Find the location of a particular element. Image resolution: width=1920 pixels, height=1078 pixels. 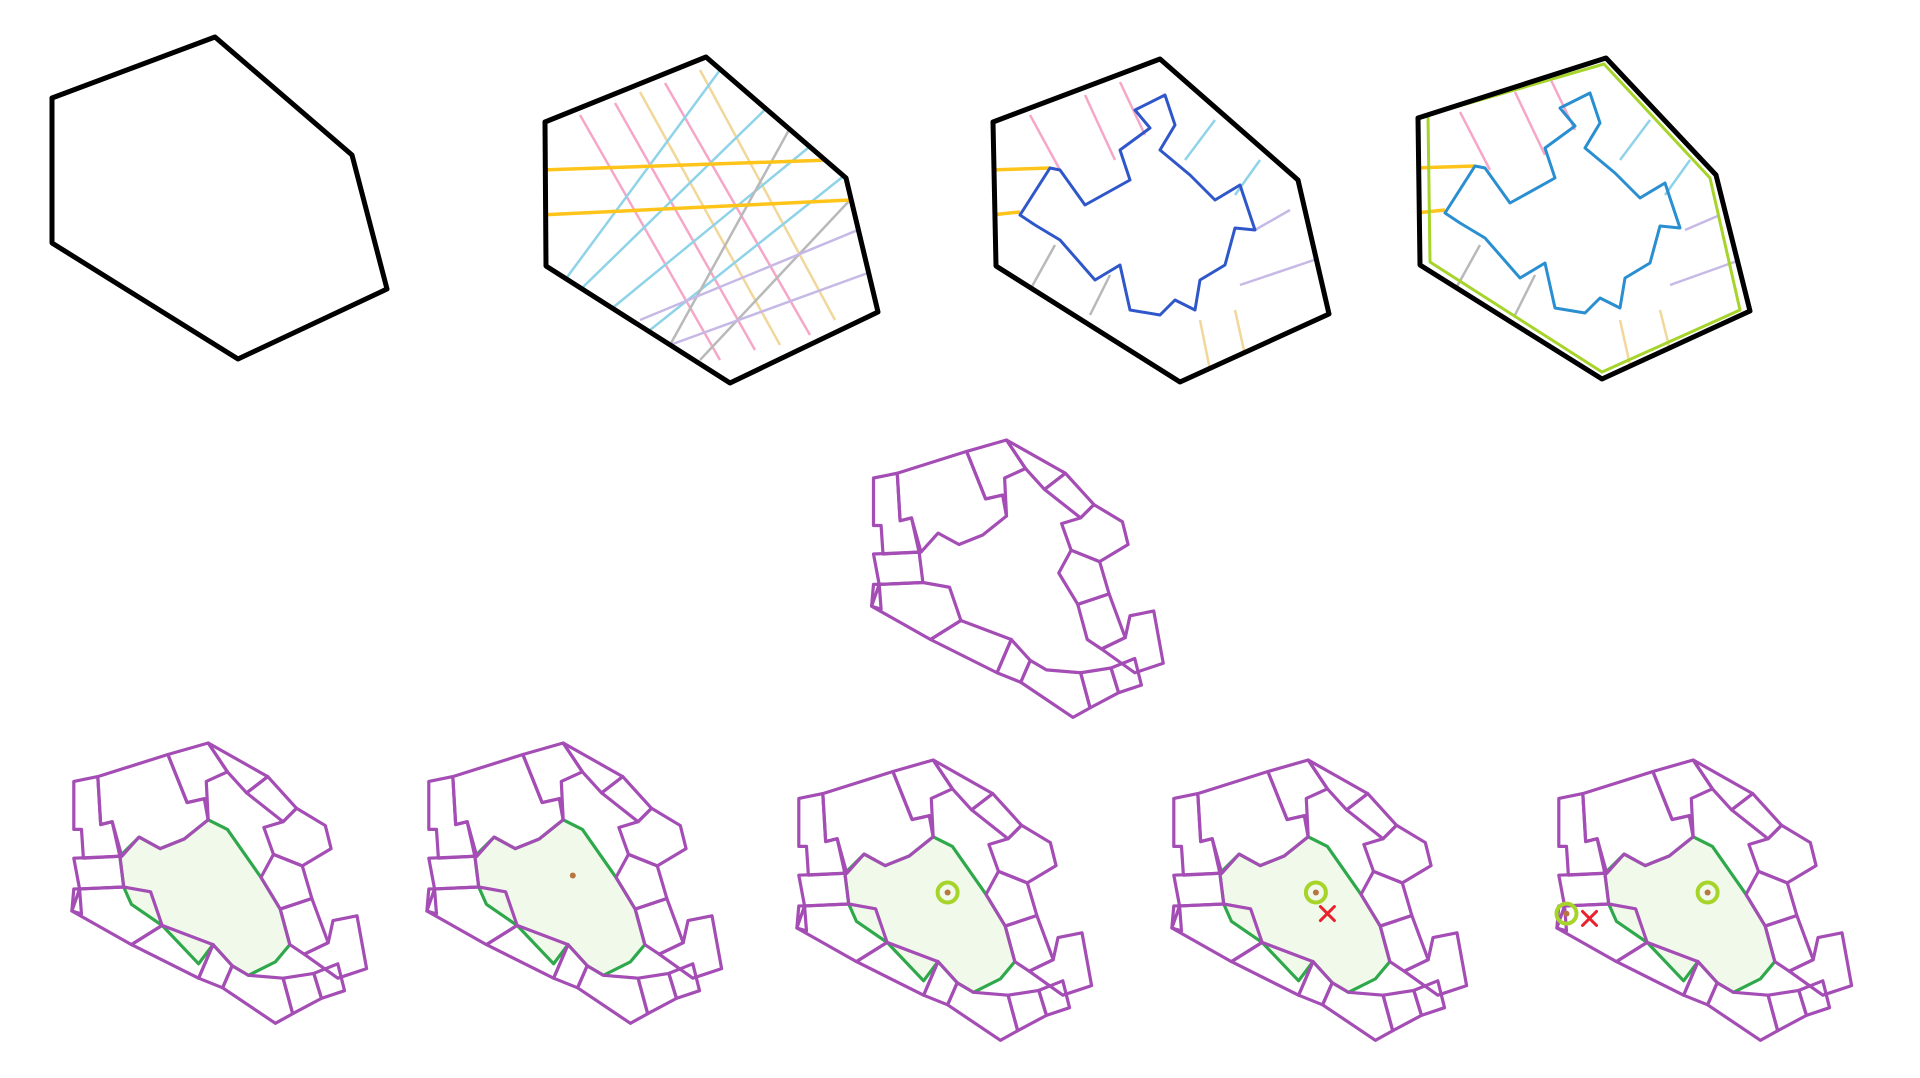

plan-courtyard is located at coordinates (219, 883).